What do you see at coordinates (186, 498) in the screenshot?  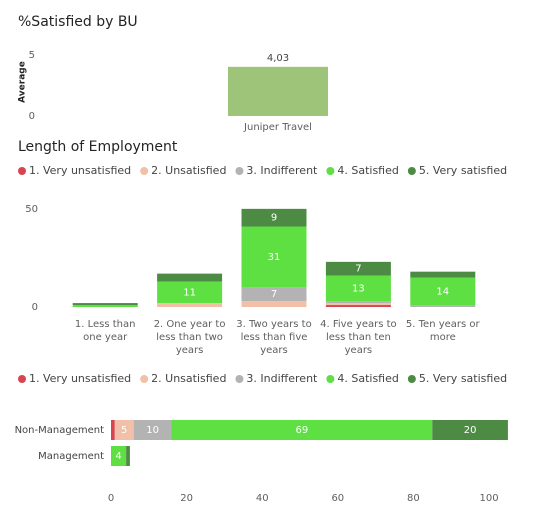 I see `x-tick-label: 20` at bounding box center [186, 498].